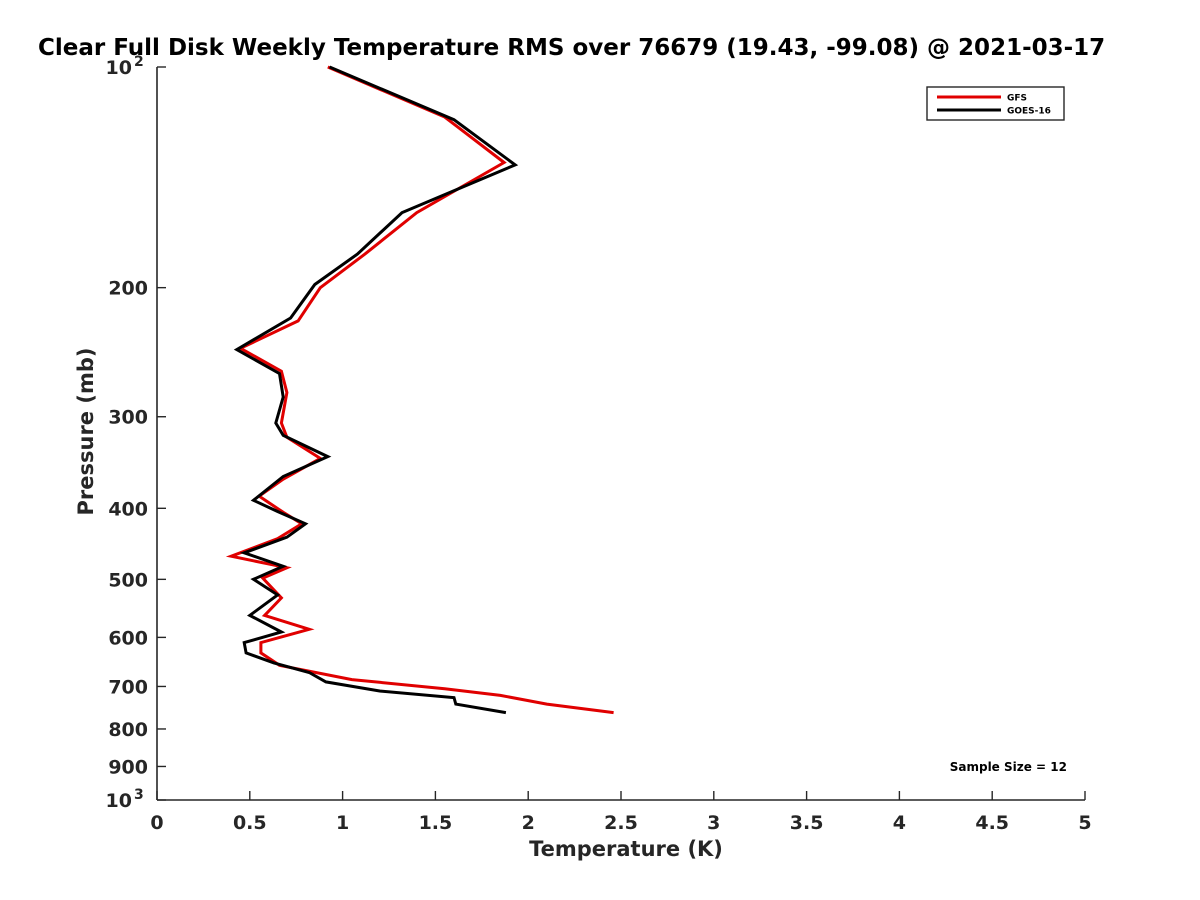 Image resolution: width=1200 pixels, height=900 pixels. Describe the element at coordinates (128, 730) in the screenshot. I see `y-tick-label: 800` at that location.